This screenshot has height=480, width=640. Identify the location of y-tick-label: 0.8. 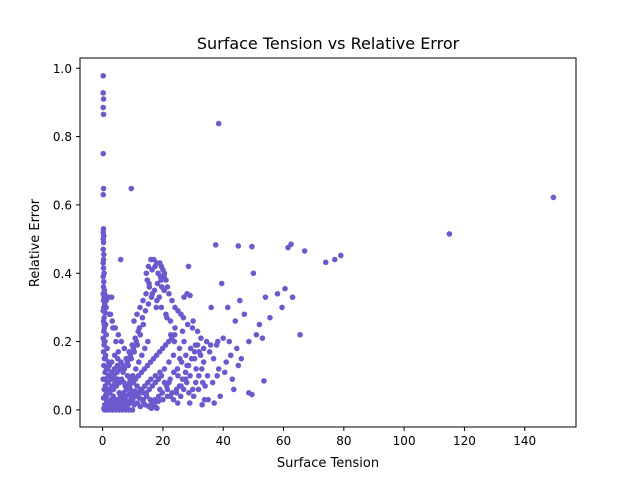
(62, 137).